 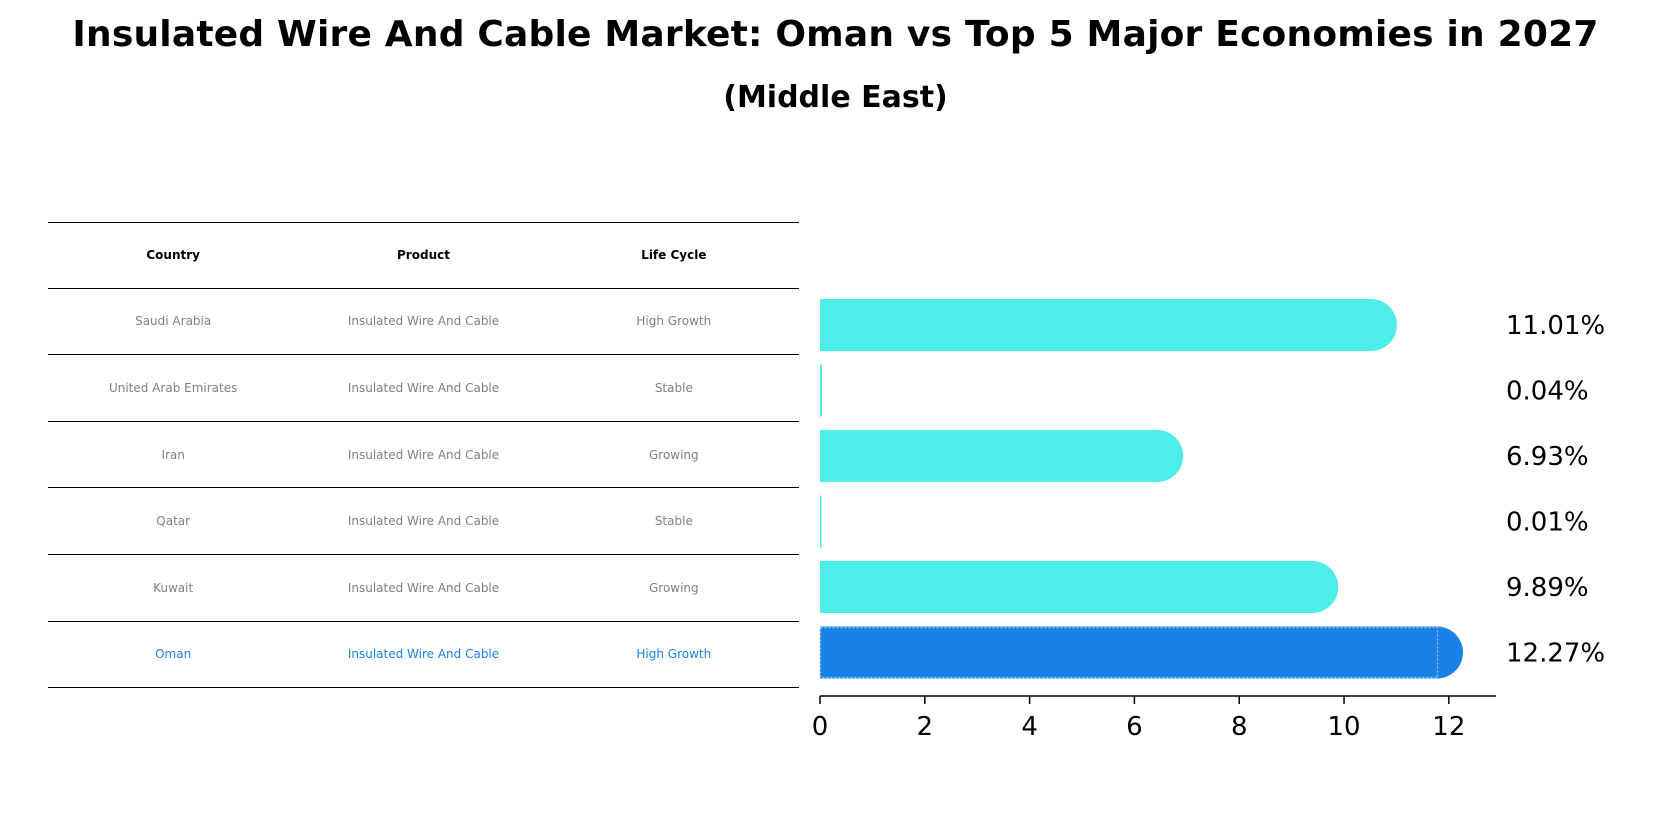 I want to click on chart-subtitle: (Middle East), so click(x=835, y=97).